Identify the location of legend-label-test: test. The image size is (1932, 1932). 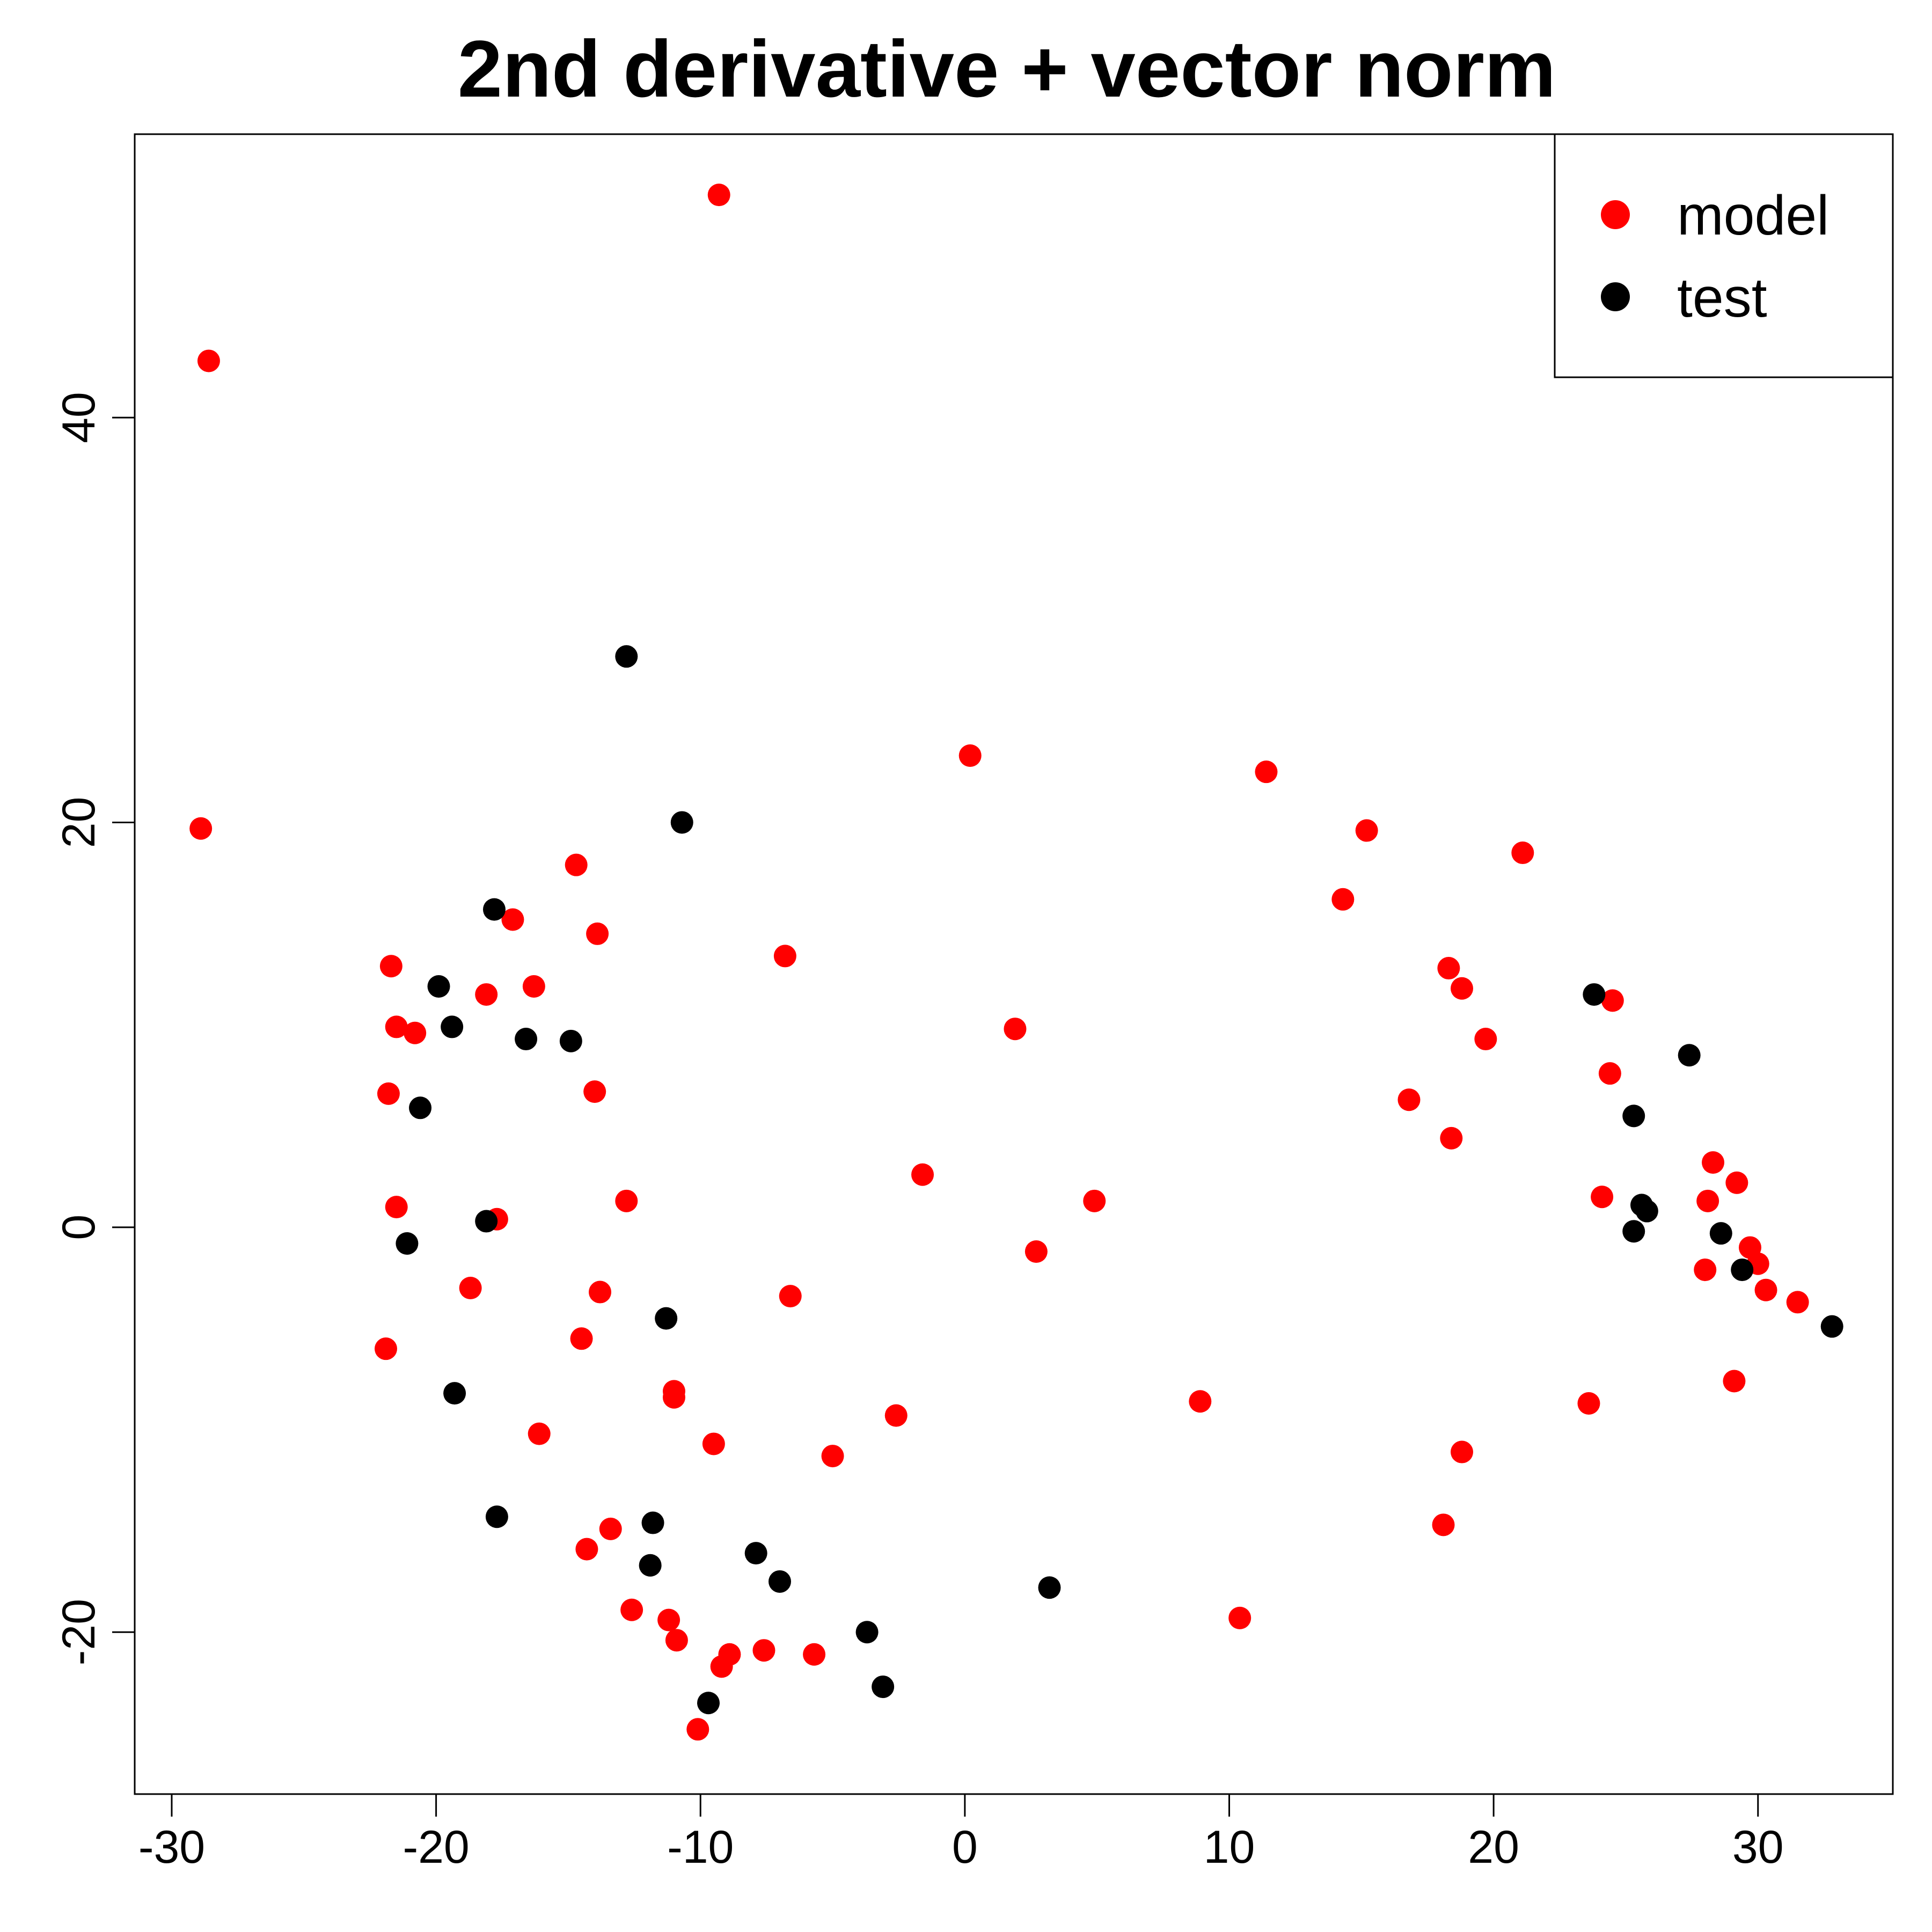
(1722, 298).